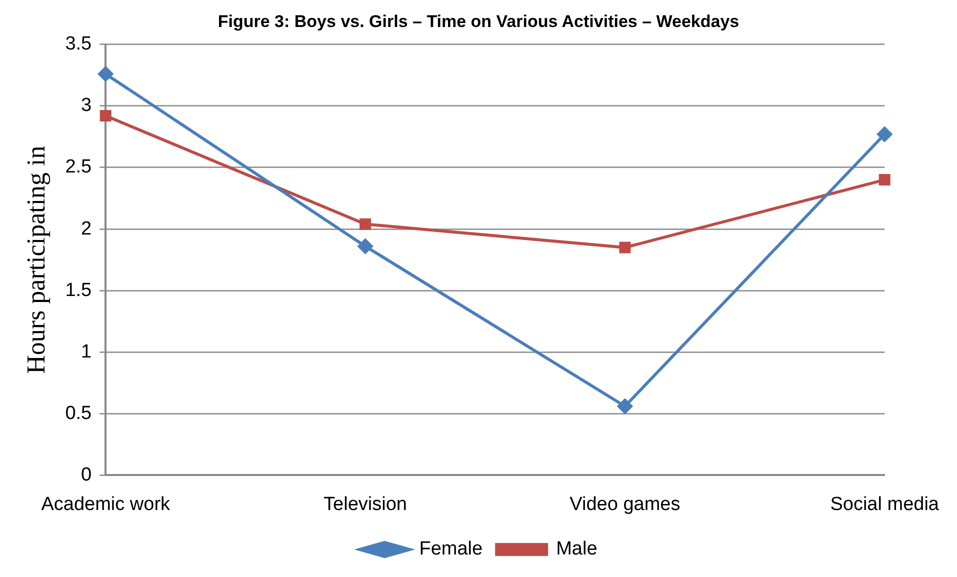  I want to click on y-tick-label: 3, so click(86, 105).